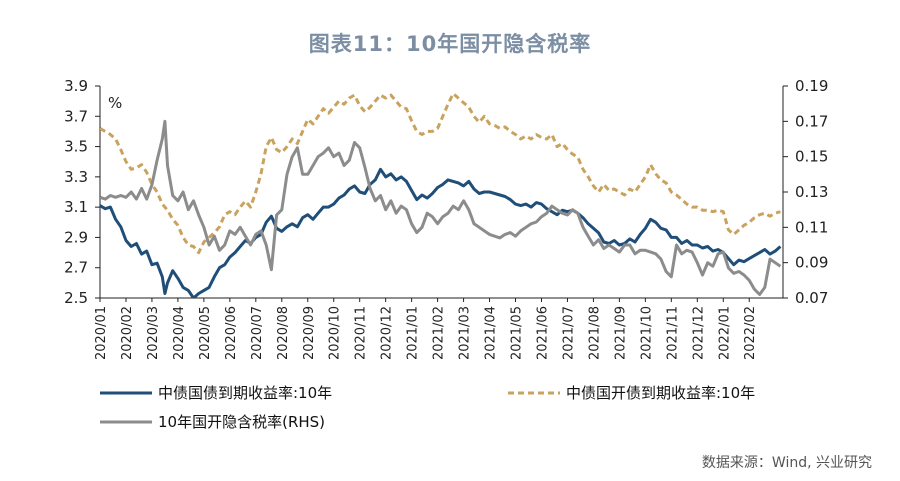 The image size is (900, 481). I want to click on y-left-tick-label: 2.5, so click(76, 298).